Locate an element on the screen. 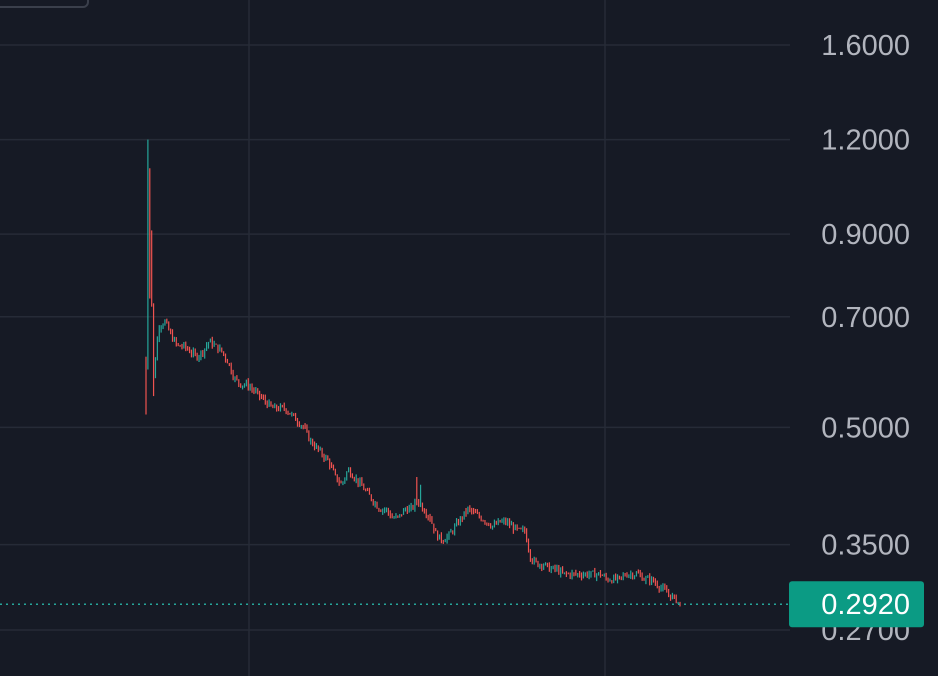  y-tick-label-1: 1.2000 is located at coordinates (865, 141).